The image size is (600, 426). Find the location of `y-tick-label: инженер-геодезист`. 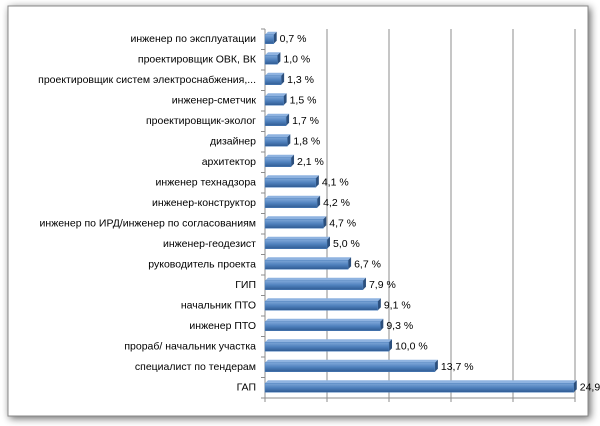

y-tick-label: инженер-геодезист is located at coordinates (209, 244).